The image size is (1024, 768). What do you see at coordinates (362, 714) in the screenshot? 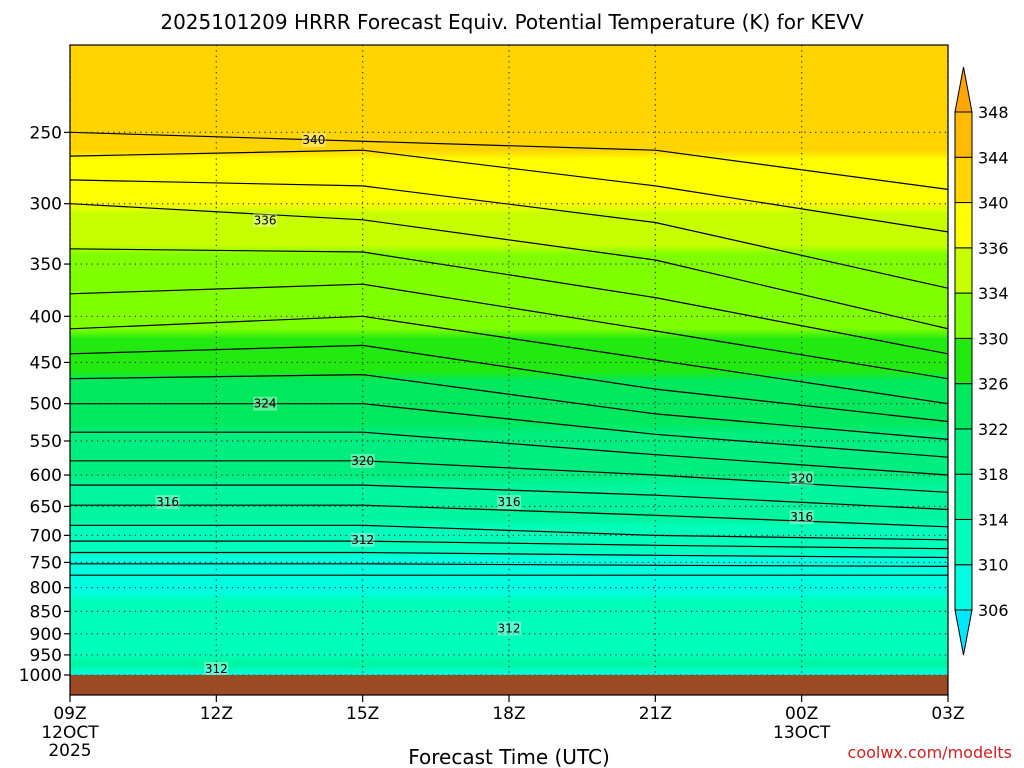
I see `x-tick-label: 15Z` at bounding box center [362, 714].